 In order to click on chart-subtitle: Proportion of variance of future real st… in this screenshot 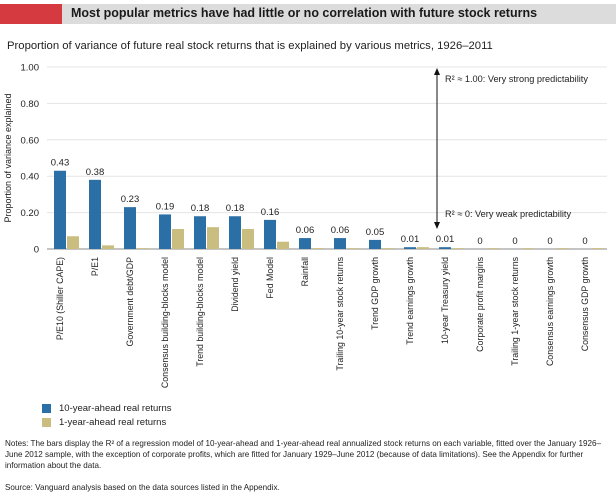, I will do `click(250, 46)`.